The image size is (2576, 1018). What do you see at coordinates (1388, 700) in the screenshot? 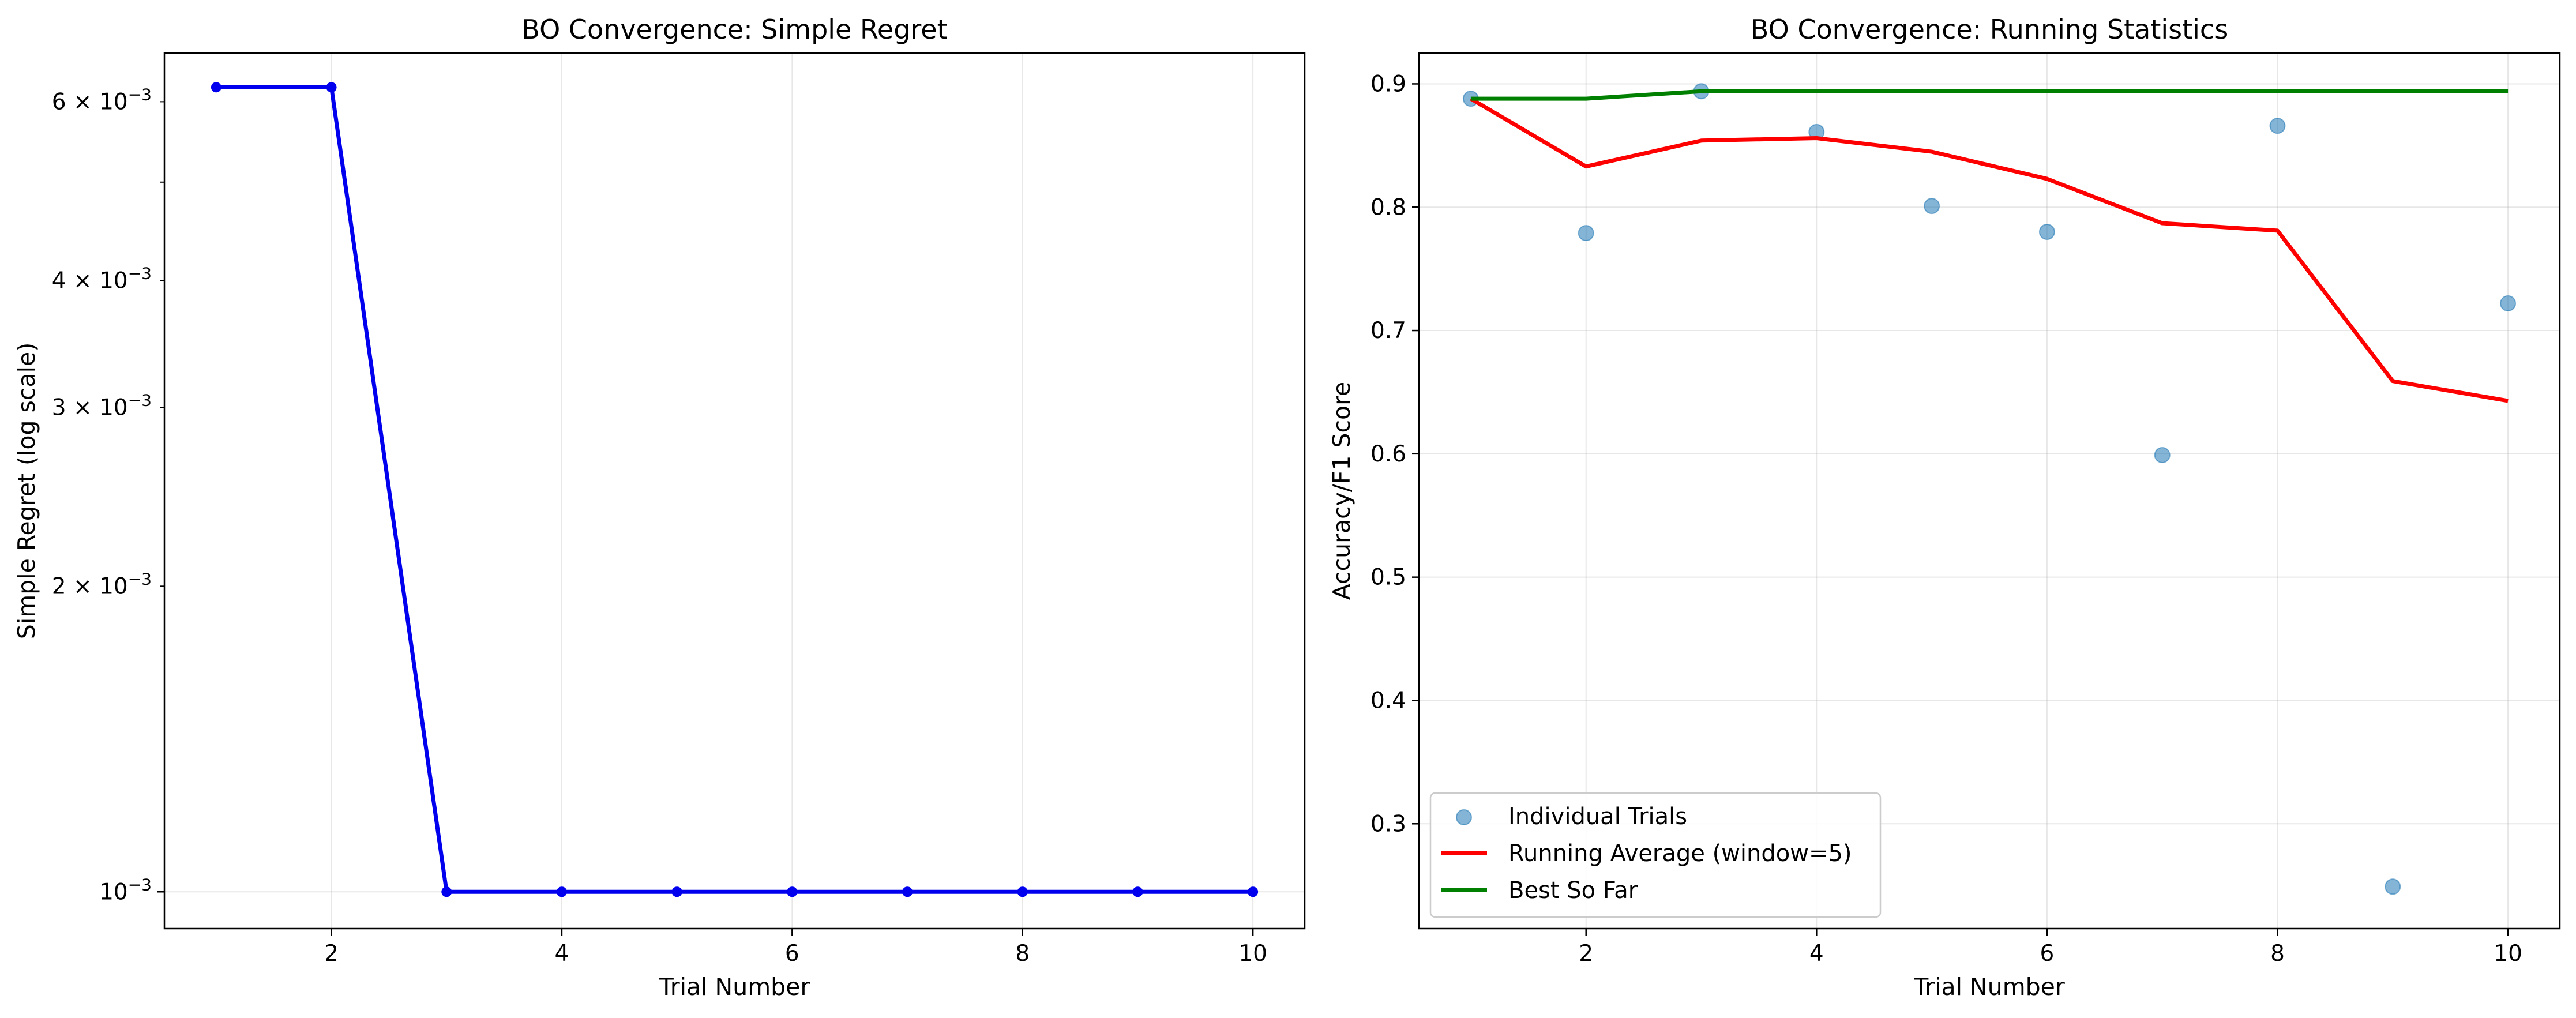
I see `y-tick-label: 0.4` at bounding box center [1388, 700].